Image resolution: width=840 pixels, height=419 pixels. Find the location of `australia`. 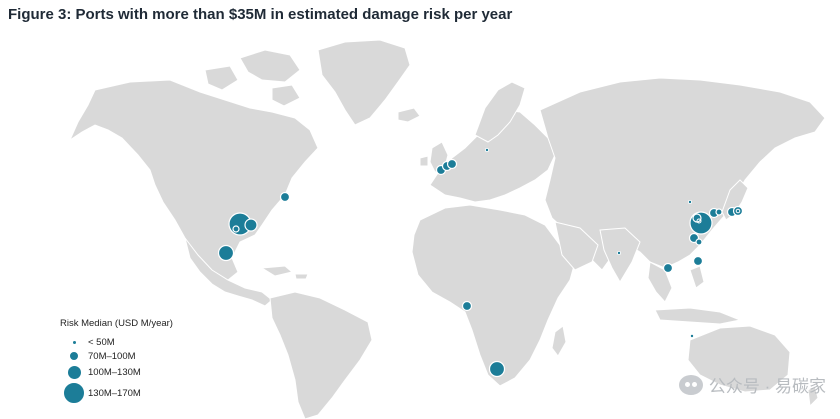

australia is located at coordinates (739, 359).